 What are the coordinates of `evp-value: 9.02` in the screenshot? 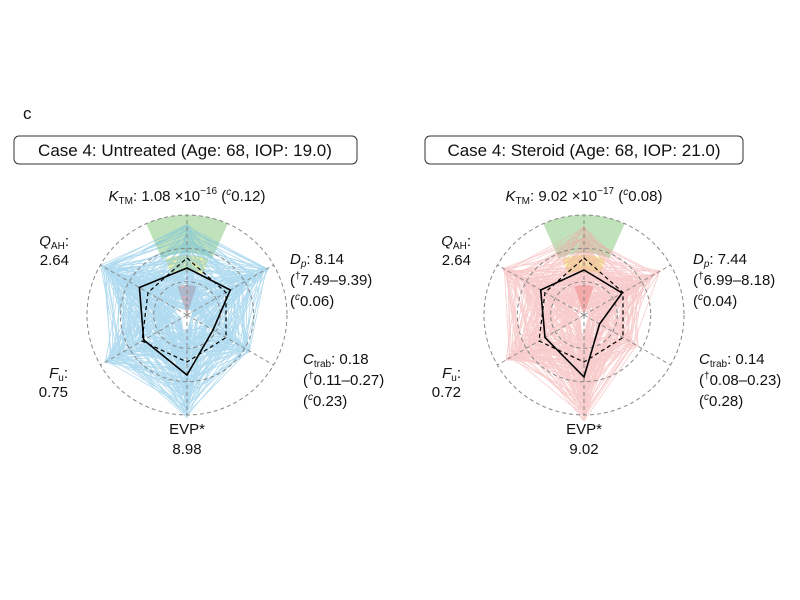 It's located at (583, 449).